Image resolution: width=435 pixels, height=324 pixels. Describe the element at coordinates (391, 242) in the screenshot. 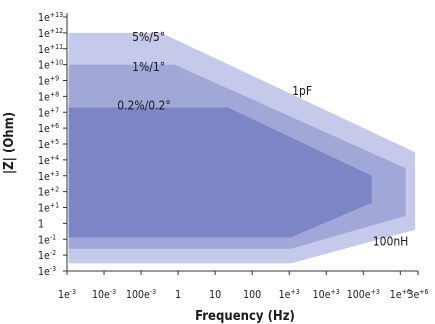

I see `annotation-100nh: 100nH` at that location.